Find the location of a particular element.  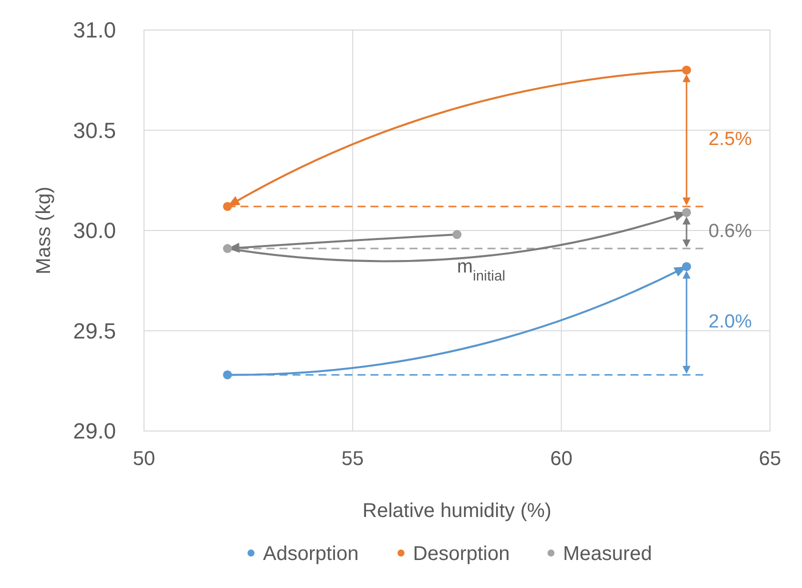

y-tick-label: 29.5 is located at coordinates (94, 331).